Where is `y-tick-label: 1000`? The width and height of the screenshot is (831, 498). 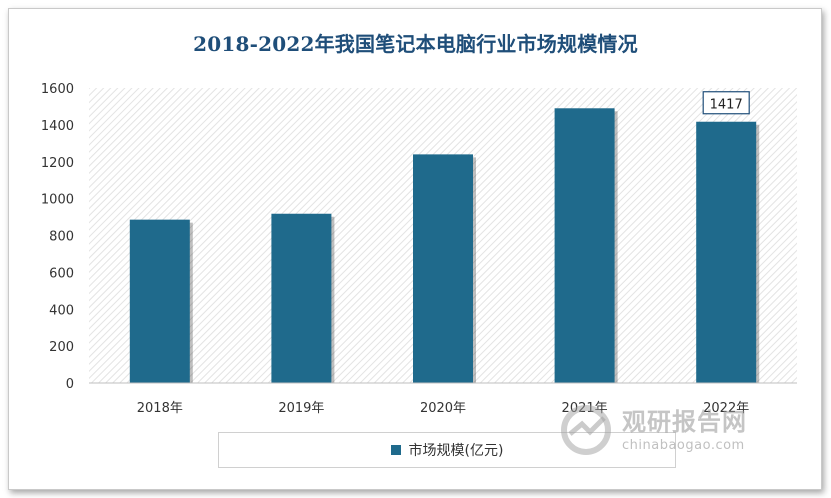 y-tick-label: 1000 is located at coordinates (57, 200).